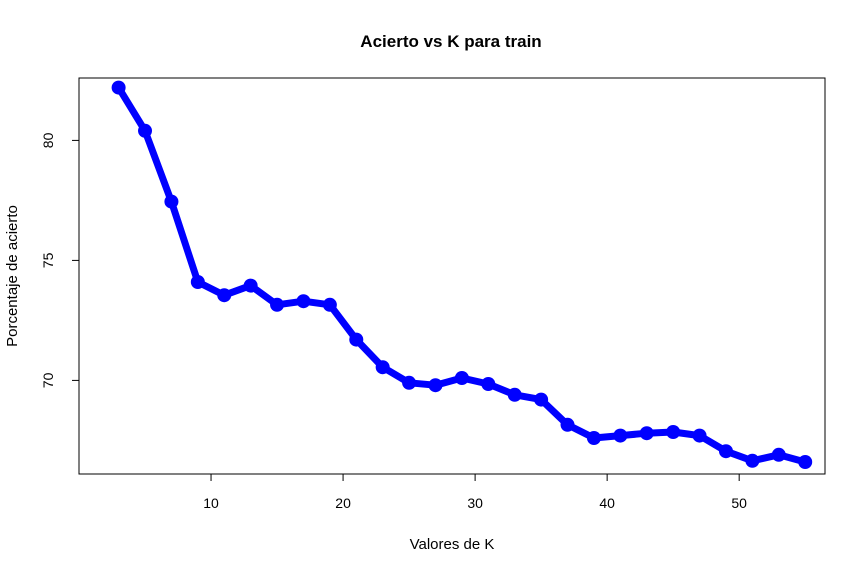 This screenshot has height=578, width=866. I want to click on x-tick-label: 30, so click(475, 503).